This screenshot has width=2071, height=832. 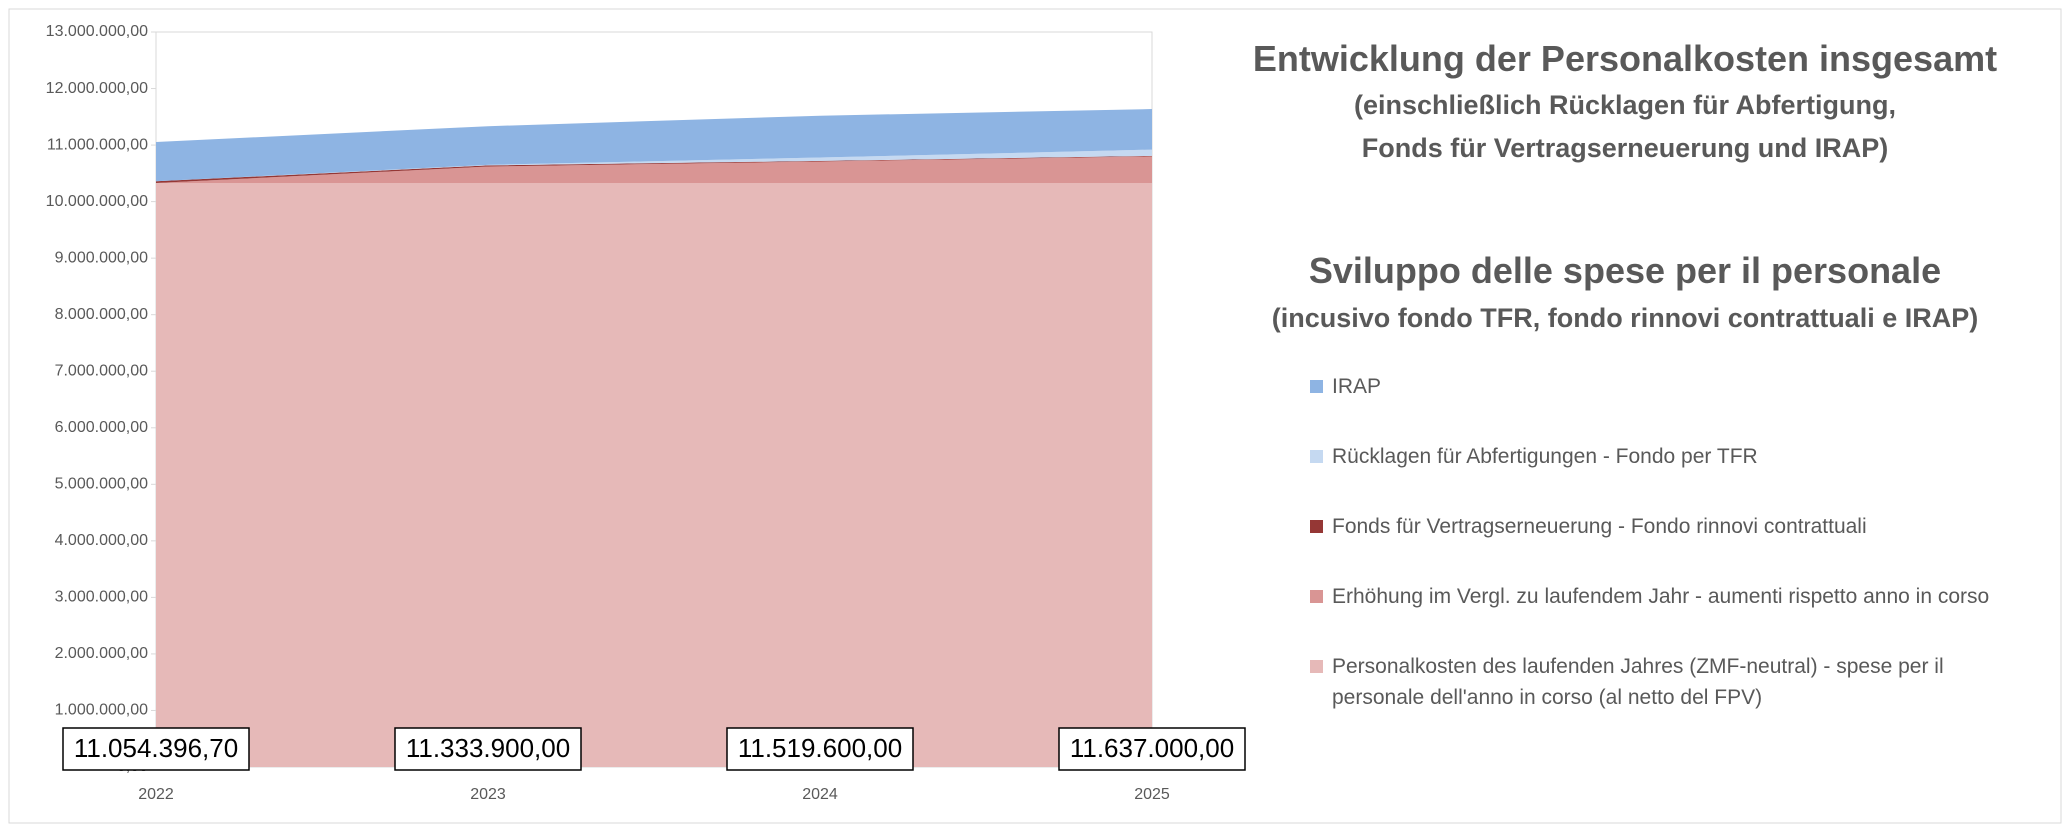 I want to click on total-text: 11.637.000,00, so click(x=1152, y=748).